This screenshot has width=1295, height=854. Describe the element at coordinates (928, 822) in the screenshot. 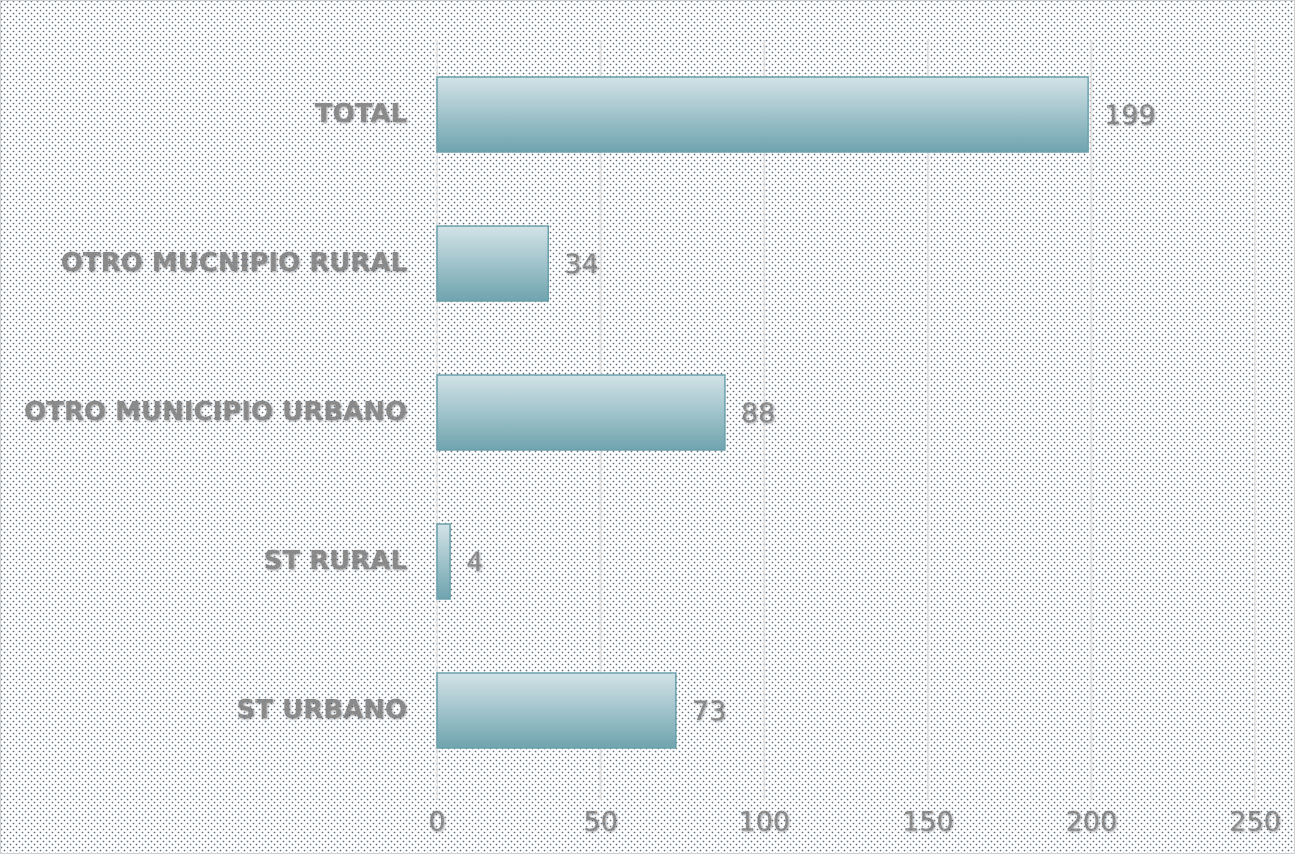

I see `x-tick-label: 150` at that location.